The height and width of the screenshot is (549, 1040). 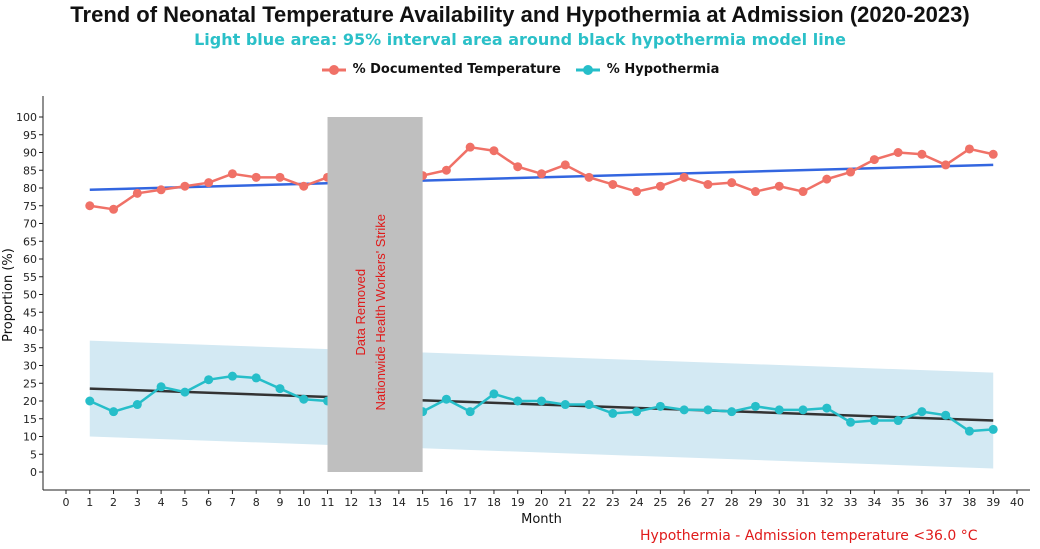 I want to click on x-tick-label: 7, so click(x=232, y=502).